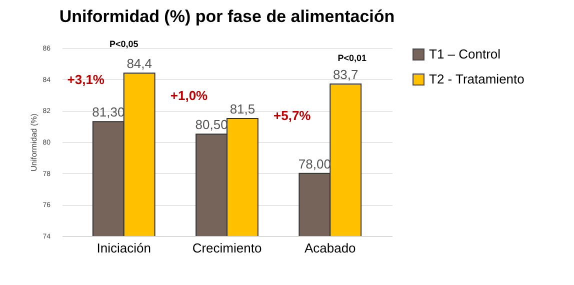  I want to click on y-axis-title: Uniformidad (%), so click(34, 142).